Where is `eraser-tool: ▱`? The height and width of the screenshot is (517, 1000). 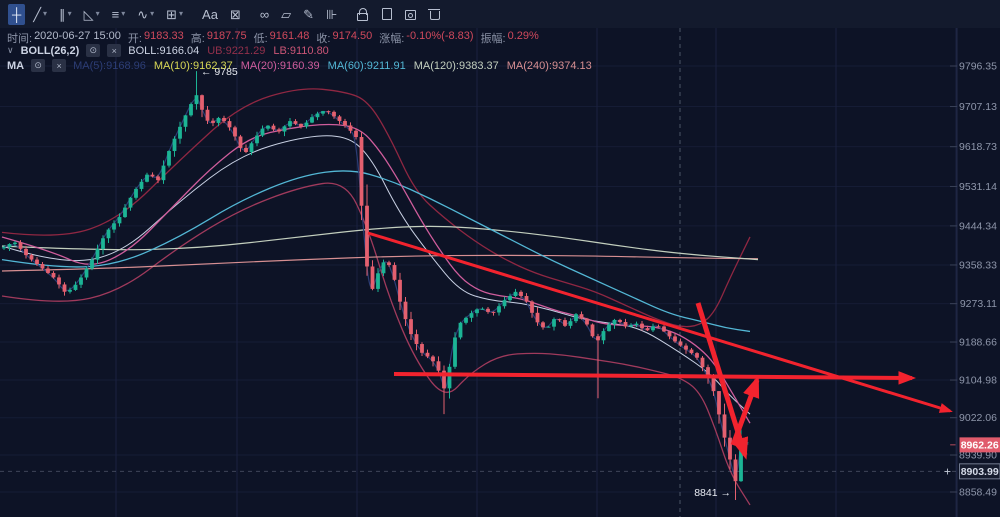 eraser-tool: ▱ is located at coordinates (286, 14).